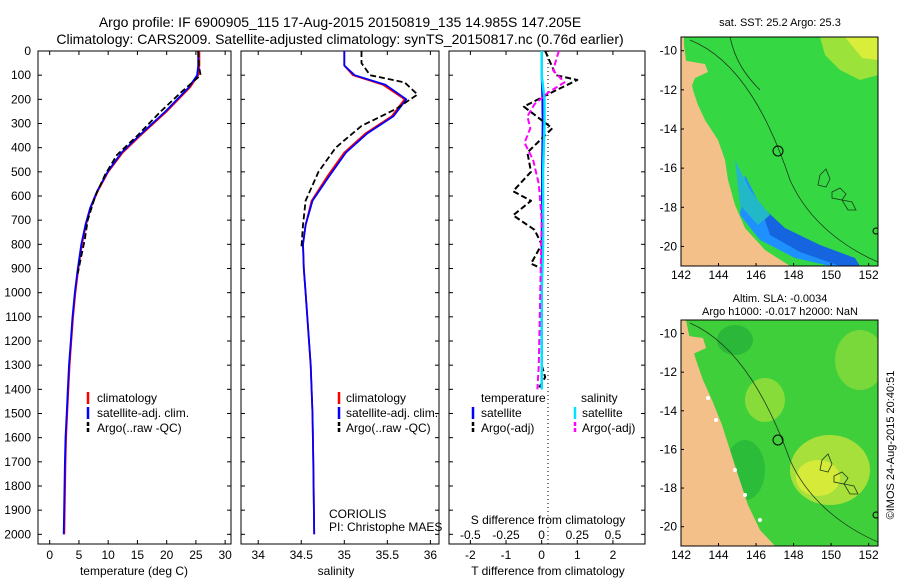 This screenshot has width=900, height=580. What do you see at coordinates (506, 555) in the screenshot?
I see `x-tick-label: -1` at bounding box center [506, 555].